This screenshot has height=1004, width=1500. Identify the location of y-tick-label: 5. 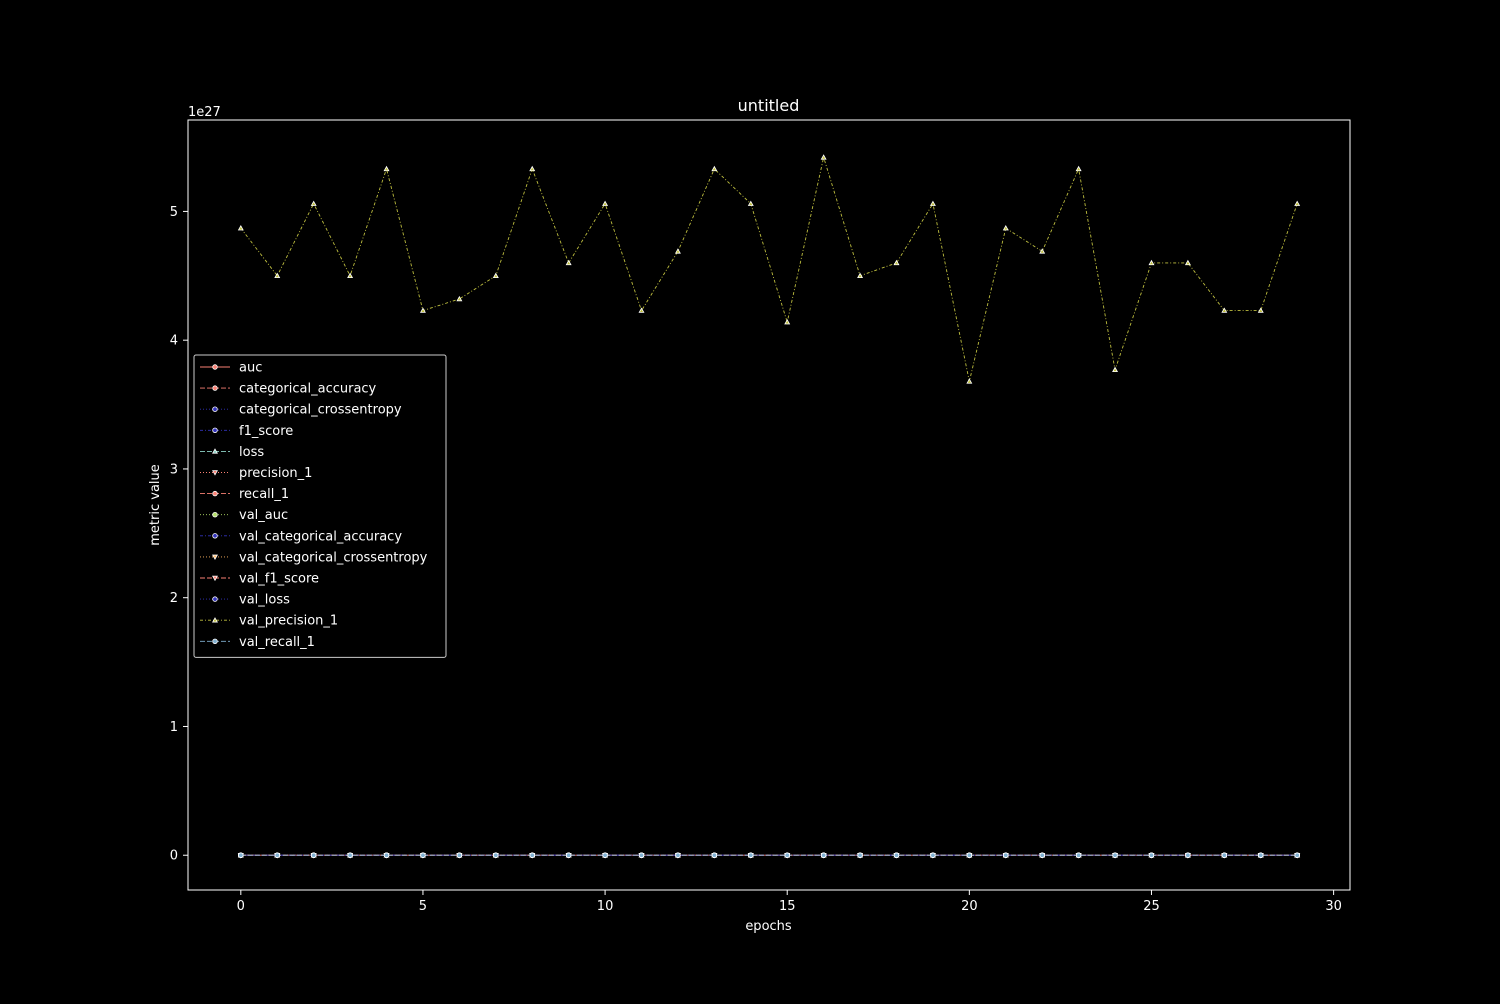
(174, 212).